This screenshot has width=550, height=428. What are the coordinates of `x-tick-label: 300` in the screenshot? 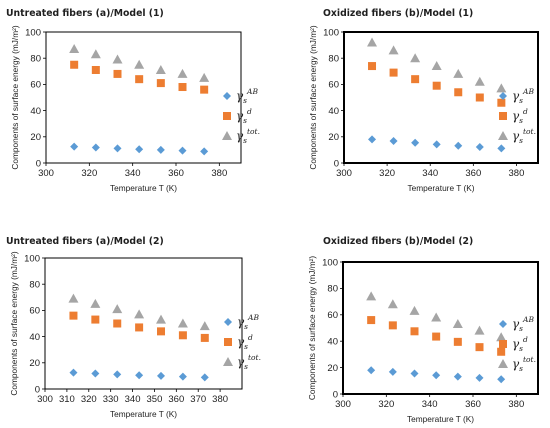 It's located at (46, 173).